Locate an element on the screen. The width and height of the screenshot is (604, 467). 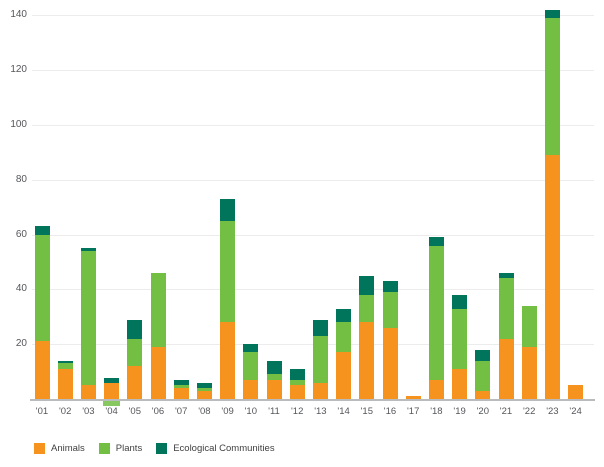
legend-item-plants: Plants is located at coordinates (120, 448).